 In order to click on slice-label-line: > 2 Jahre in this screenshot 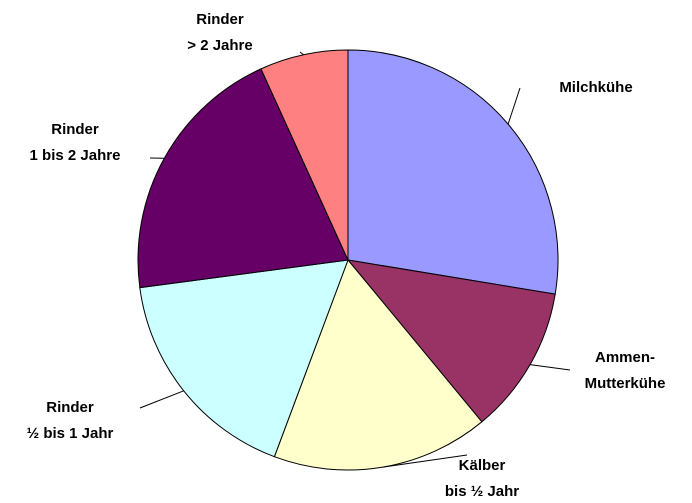, I will do `click(219, 45)`.